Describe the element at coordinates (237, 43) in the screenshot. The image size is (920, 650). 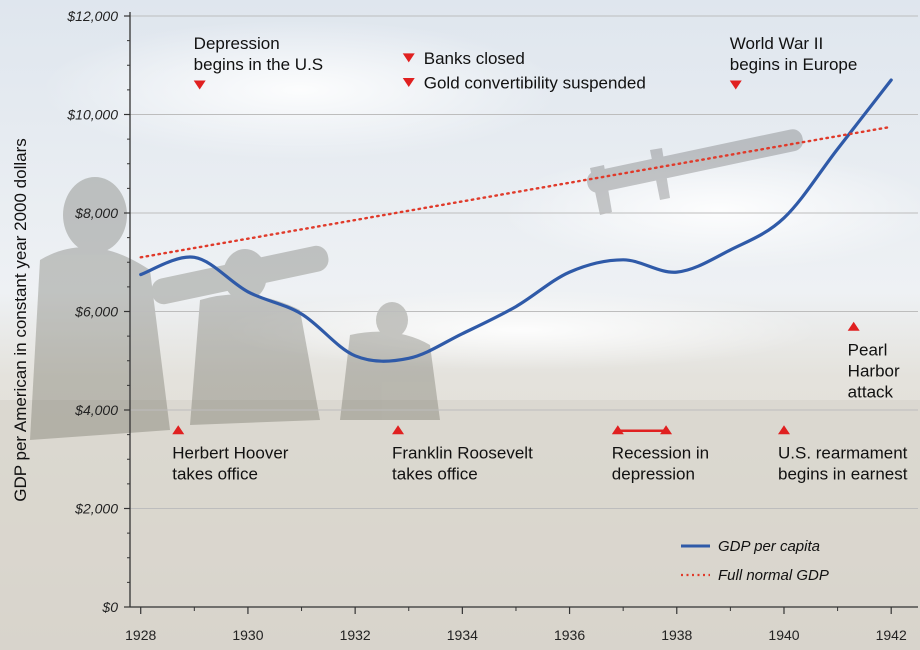
I see `annotation-label: Depression` at that location.